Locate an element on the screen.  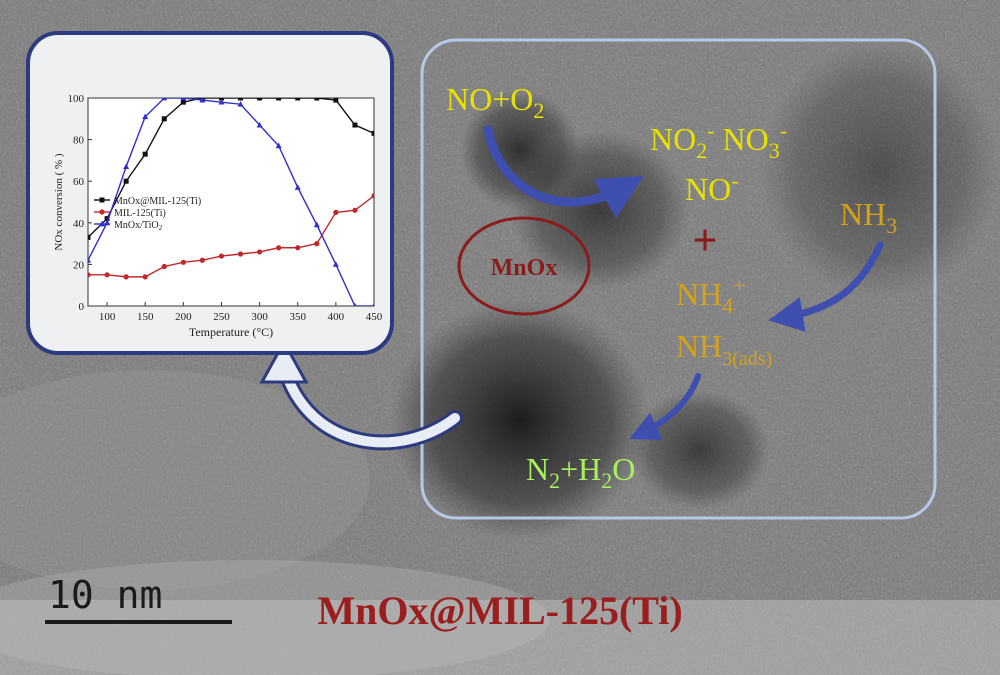
oxidation-arrow is located at coordinates (563, 172).